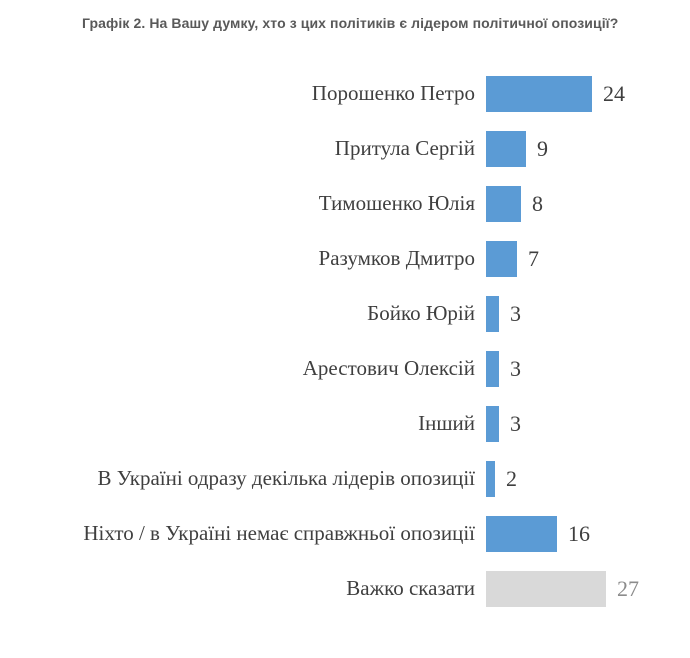 This screenshot has height=658, width=690. I want to click on bar-row: Інший 3, so click(345, 423).